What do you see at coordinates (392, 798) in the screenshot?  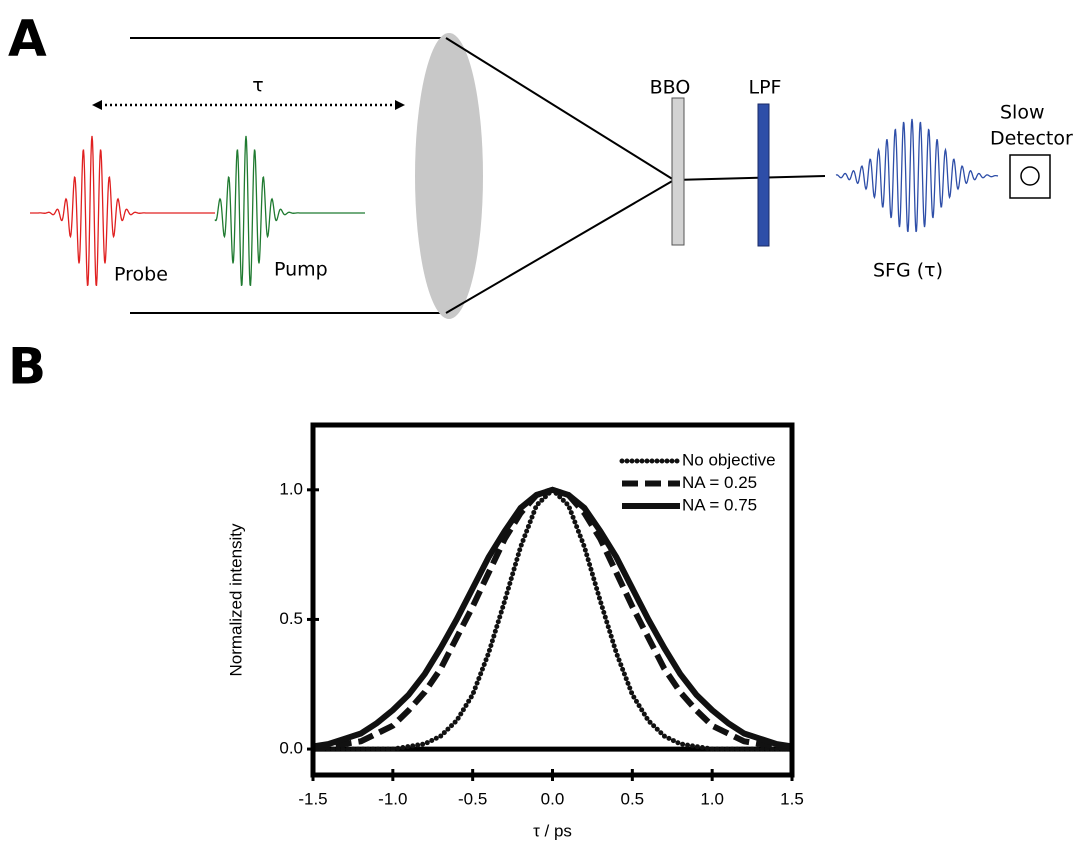 I see `x-tick-label: -1.0` at bounding box center [392, 798].